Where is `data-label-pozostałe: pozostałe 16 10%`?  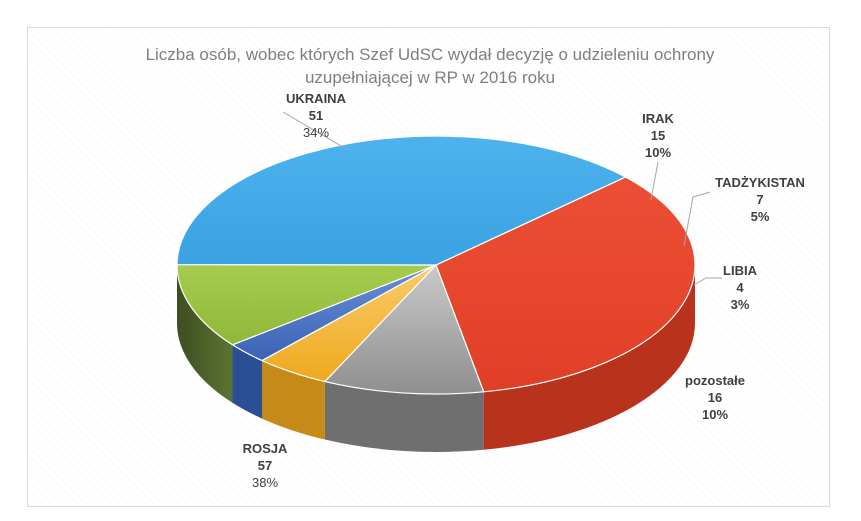 data-label-pozostałe: pozostałe 16 10% is located at coordinates (715, 397).